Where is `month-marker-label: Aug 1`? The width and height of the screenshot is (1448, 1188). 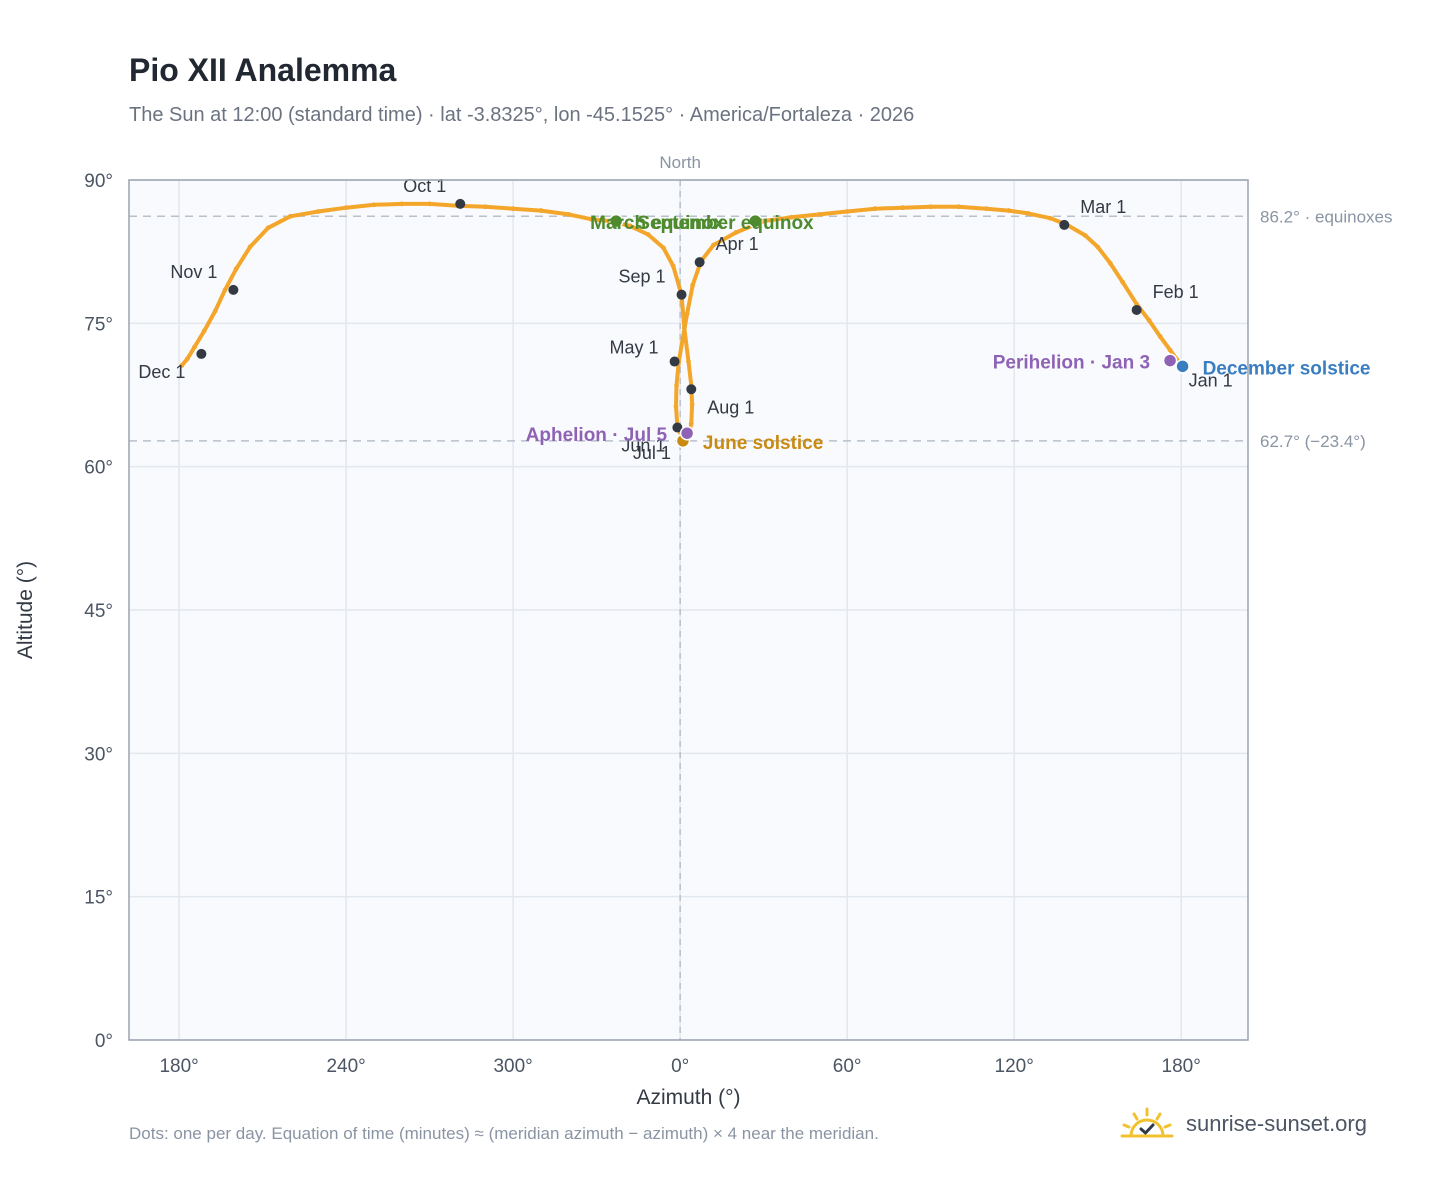
month-marker-label: Aug 1 is located at coordinates (730, 407).